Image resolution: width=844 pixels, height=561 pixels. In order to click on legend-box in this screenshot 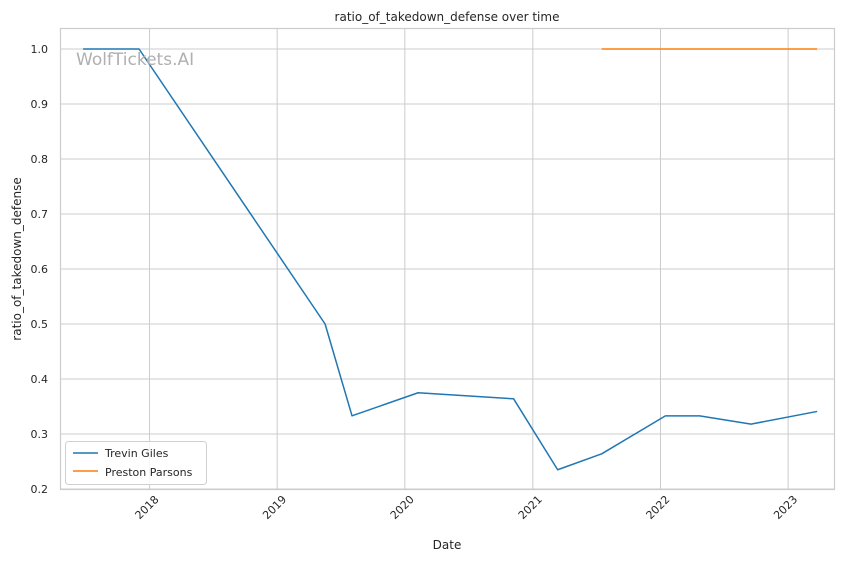, I will do `click(136, 463)`.